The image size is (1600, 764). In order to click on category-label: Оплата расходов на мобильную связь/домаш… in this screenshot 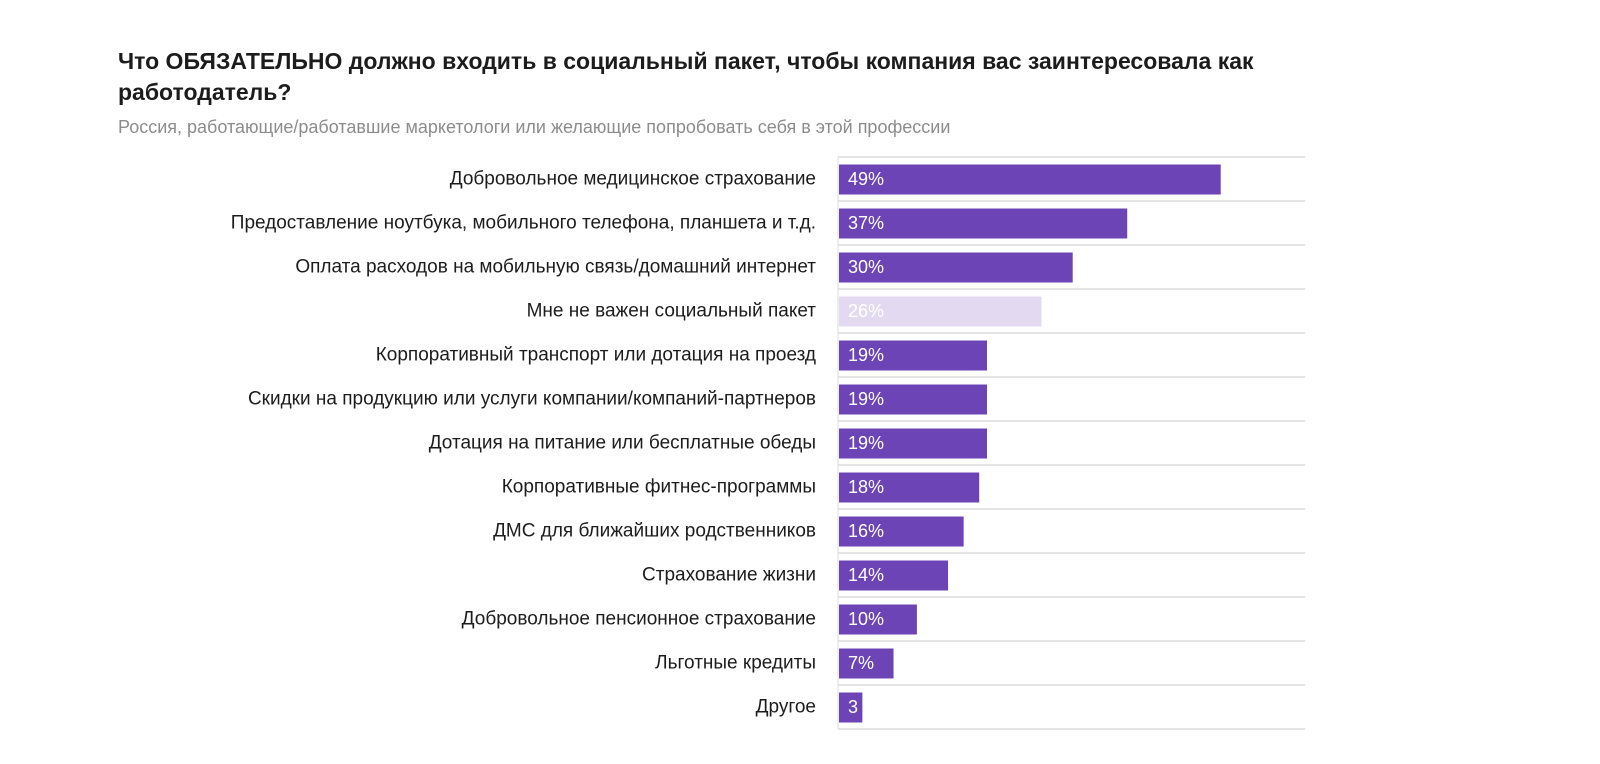, I will do `click(555, 267)`.